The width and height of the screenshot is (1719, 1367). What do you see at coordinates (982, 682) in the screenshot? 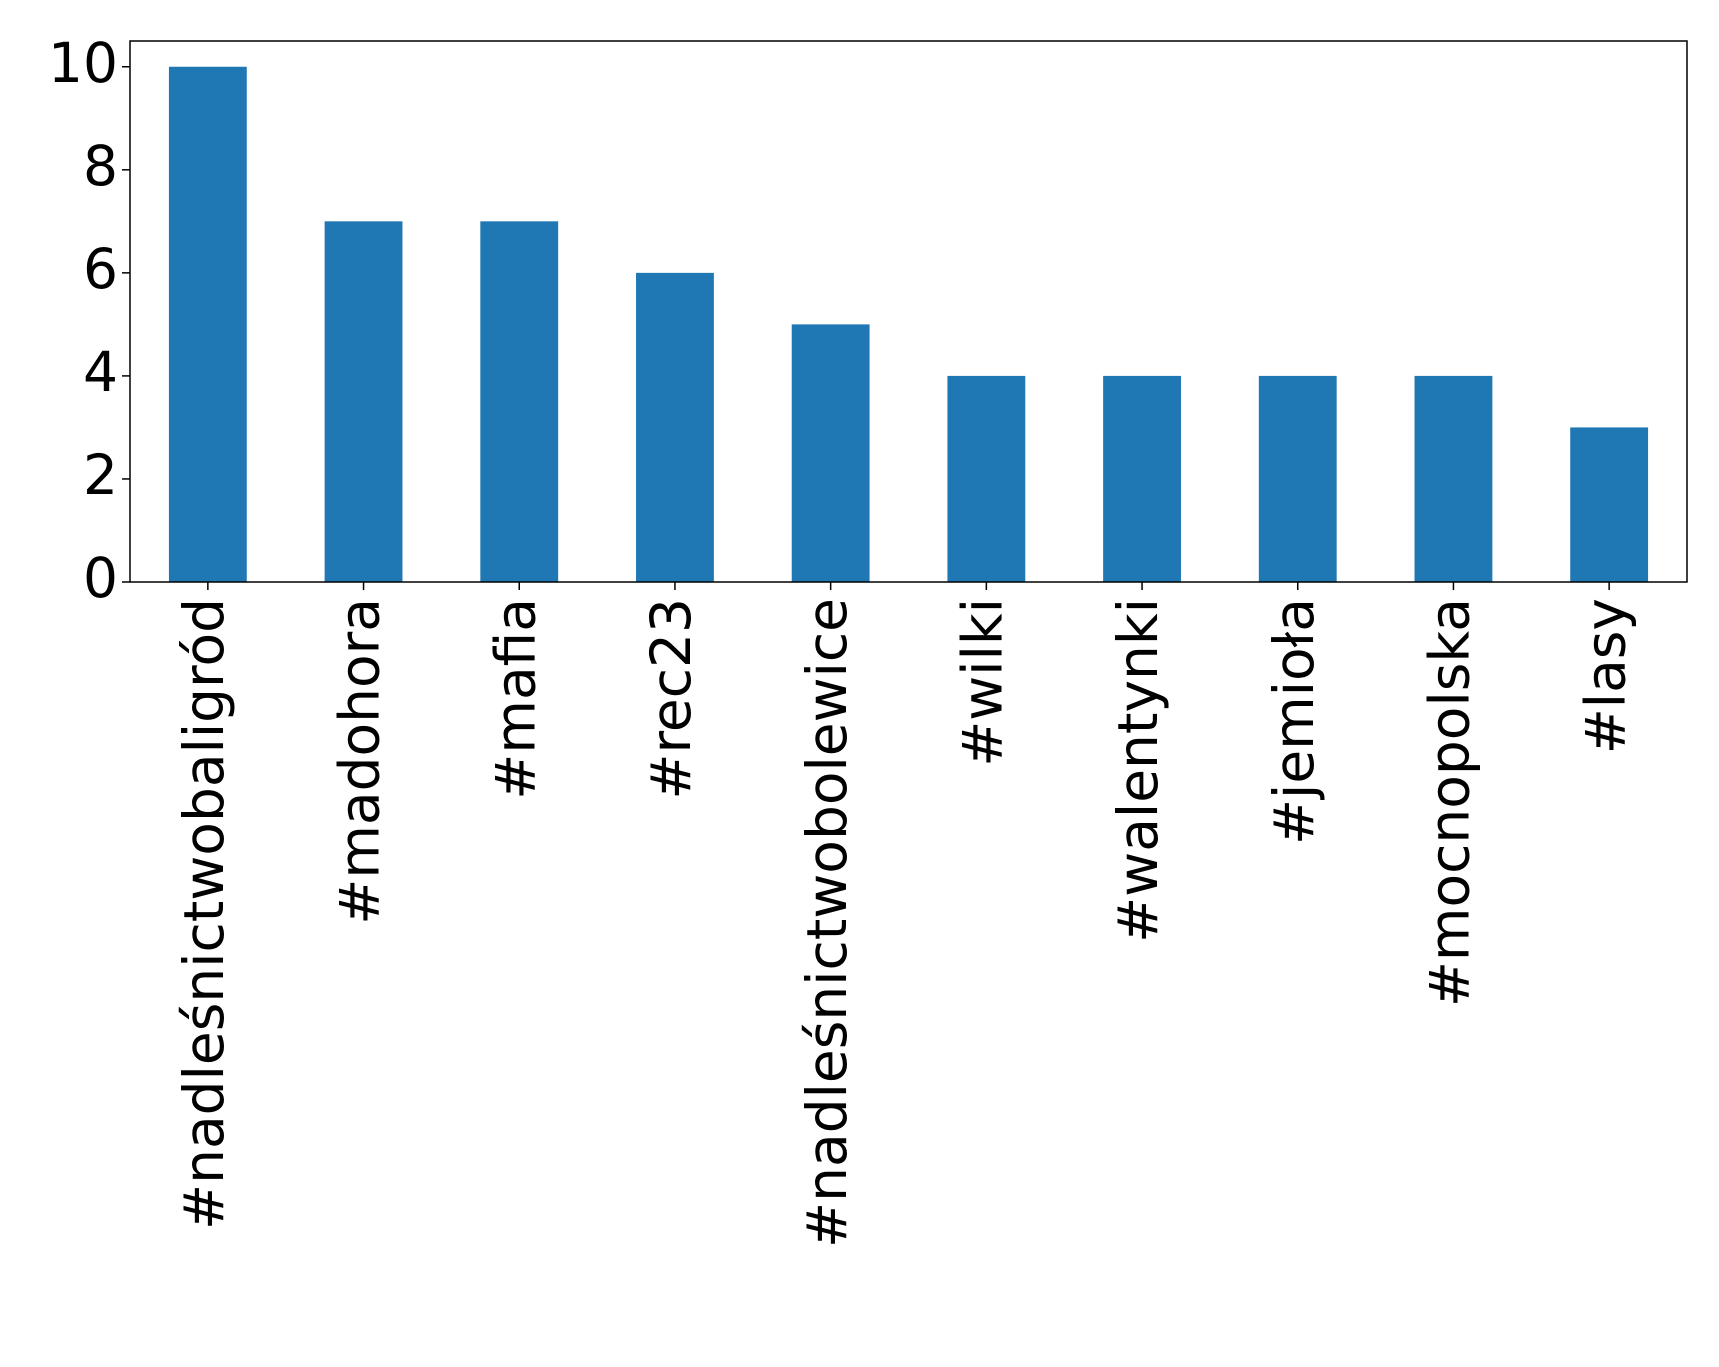
I see `x-tick-label: #wilki` at bounding box center [982, 682].